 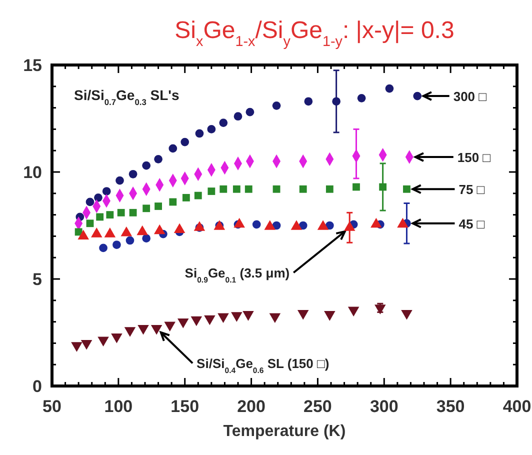 I want to click on y-tick-label: 0, so click(x=37, y=386).